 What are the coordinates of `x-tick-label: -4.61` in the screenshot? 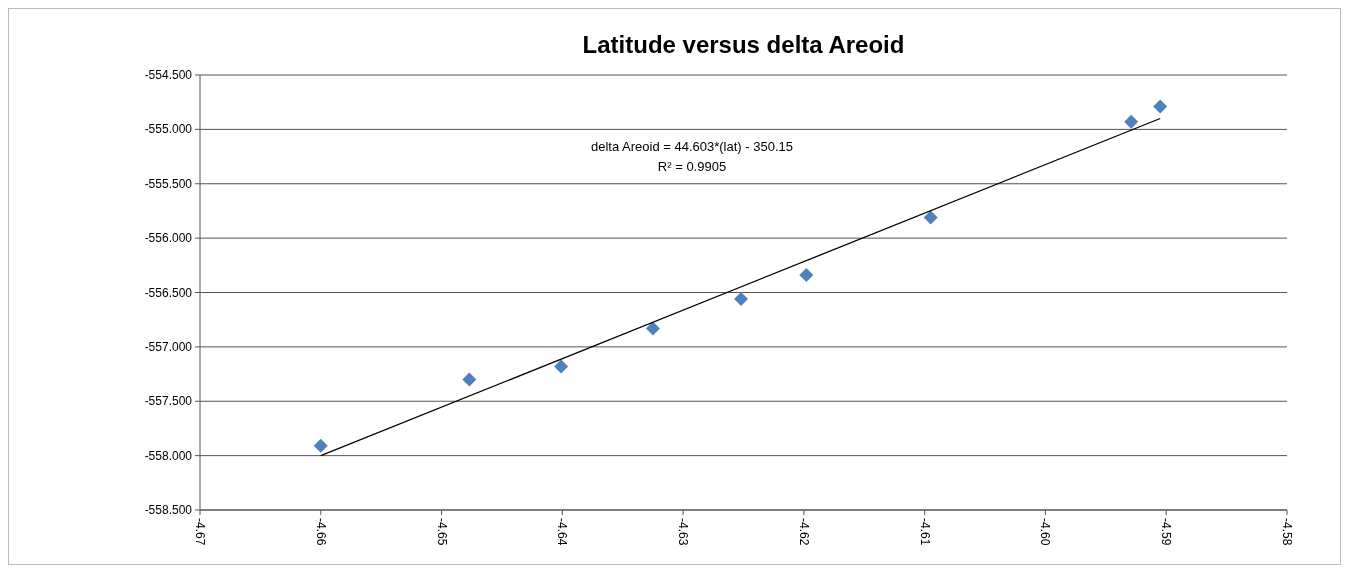 It's located at (924, 532).